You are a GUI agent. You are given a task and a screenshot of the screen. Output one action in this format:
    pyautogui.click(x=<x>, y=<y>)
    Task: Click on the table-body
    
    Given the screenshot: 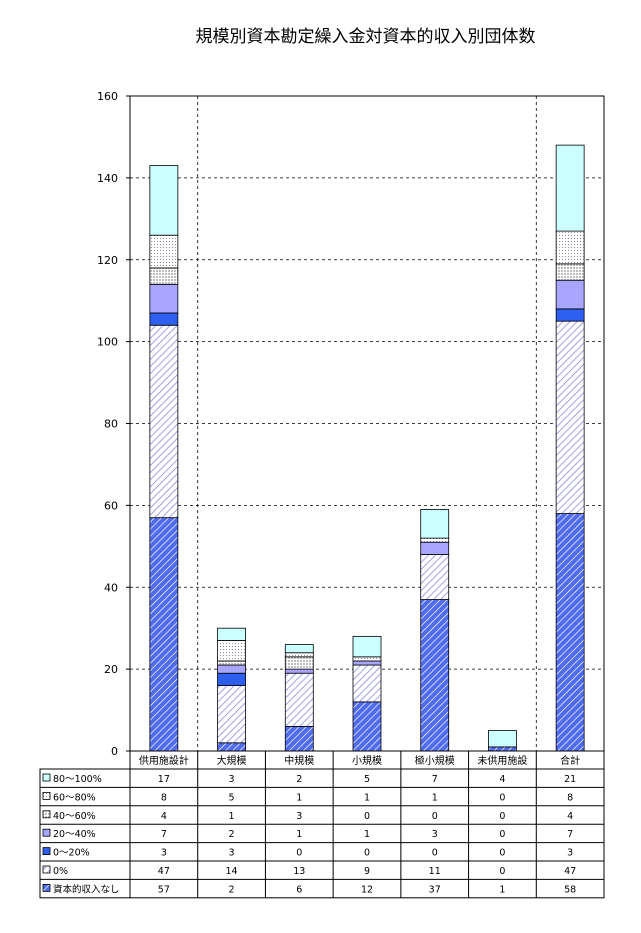 What is the action you would take?
    pyautogui.click(x=322, y=833)
    